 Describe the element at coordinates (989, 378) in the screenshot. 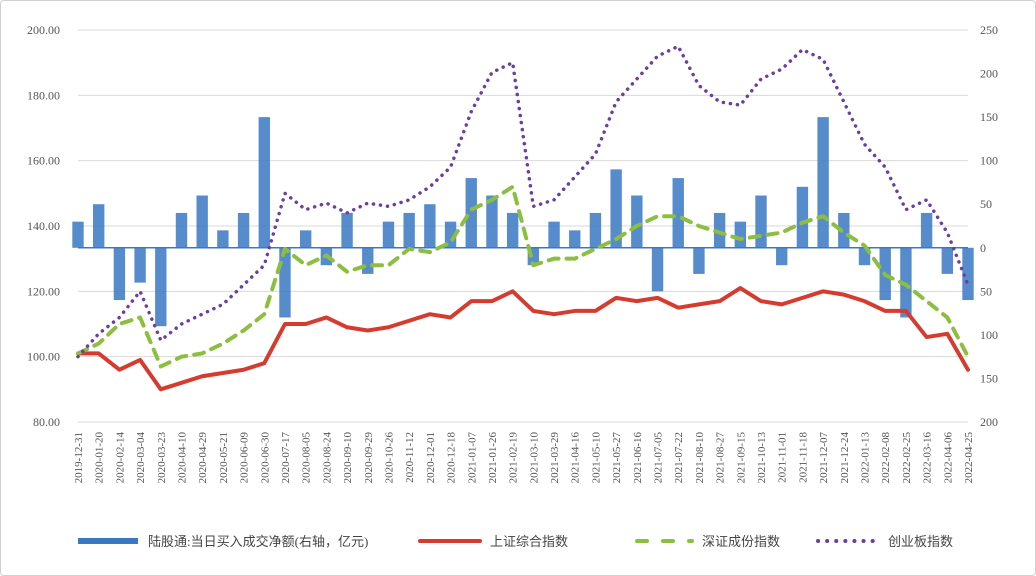

I see `right-axis-tick: 150` at that location.